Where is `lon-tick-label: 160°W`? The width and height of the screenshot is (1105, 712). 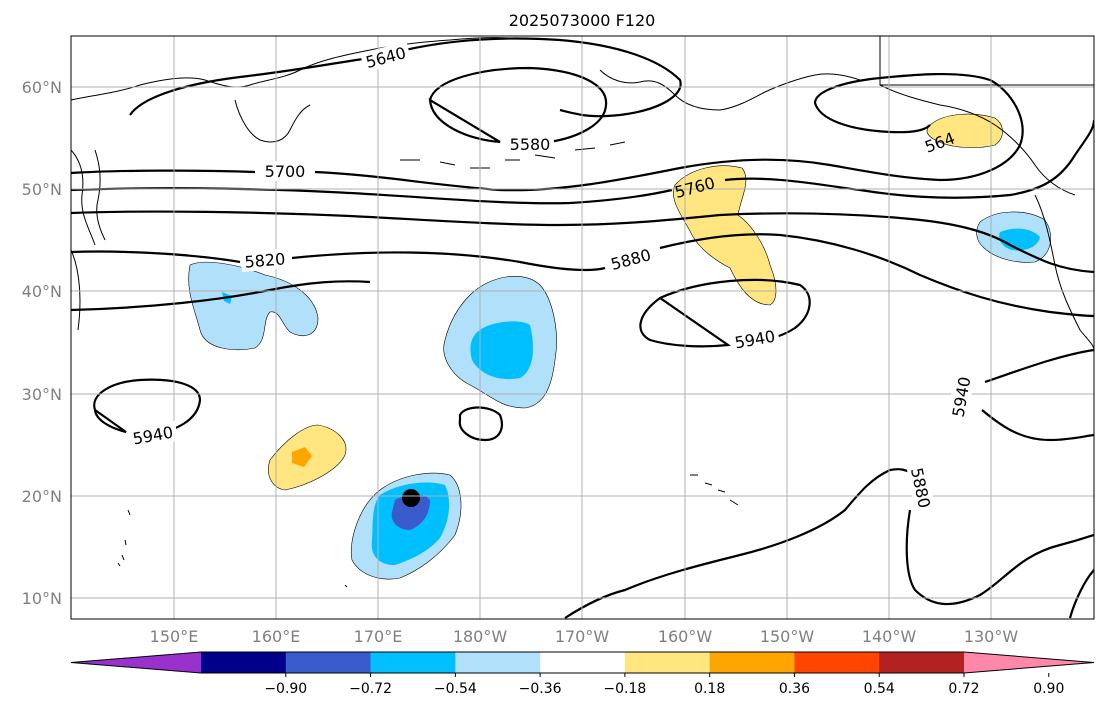
lon-tick-label: 160°W is located at coordinates (685, 636).